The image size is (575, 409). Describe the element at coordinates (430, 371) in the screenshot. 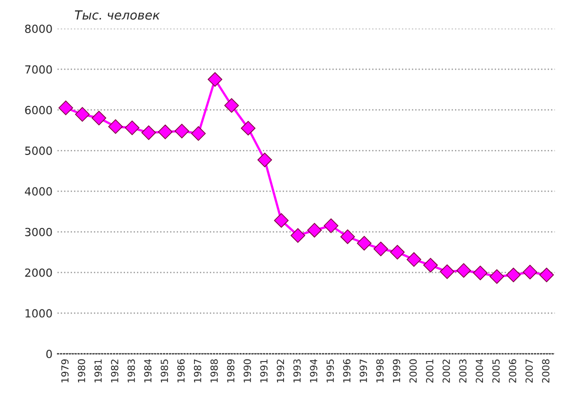

I see `x-tick-label: 2001` at that location.